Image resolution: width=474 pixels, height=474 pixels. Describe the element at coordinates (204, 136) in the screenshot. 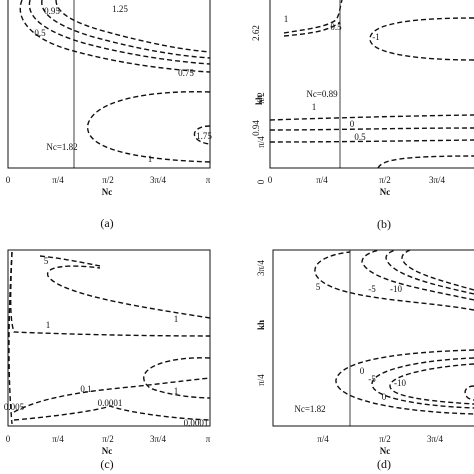

I see `contour-label: 1.75` at that location.